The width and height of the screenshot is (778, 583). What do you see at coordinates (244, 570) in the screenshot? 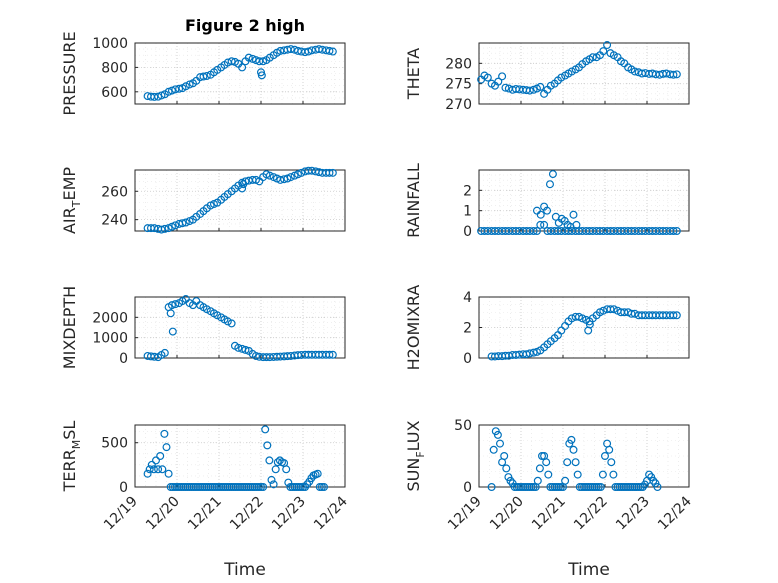
I see `x-axis-label-left: Time` at bounding box center [244, 570].